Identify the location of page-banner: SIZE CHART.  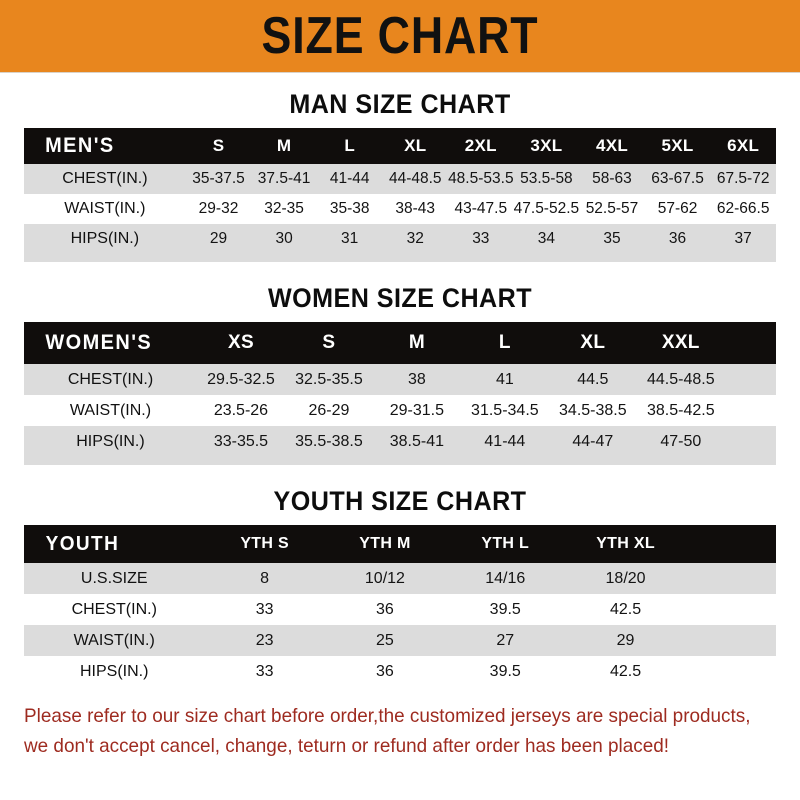
(400, 36).